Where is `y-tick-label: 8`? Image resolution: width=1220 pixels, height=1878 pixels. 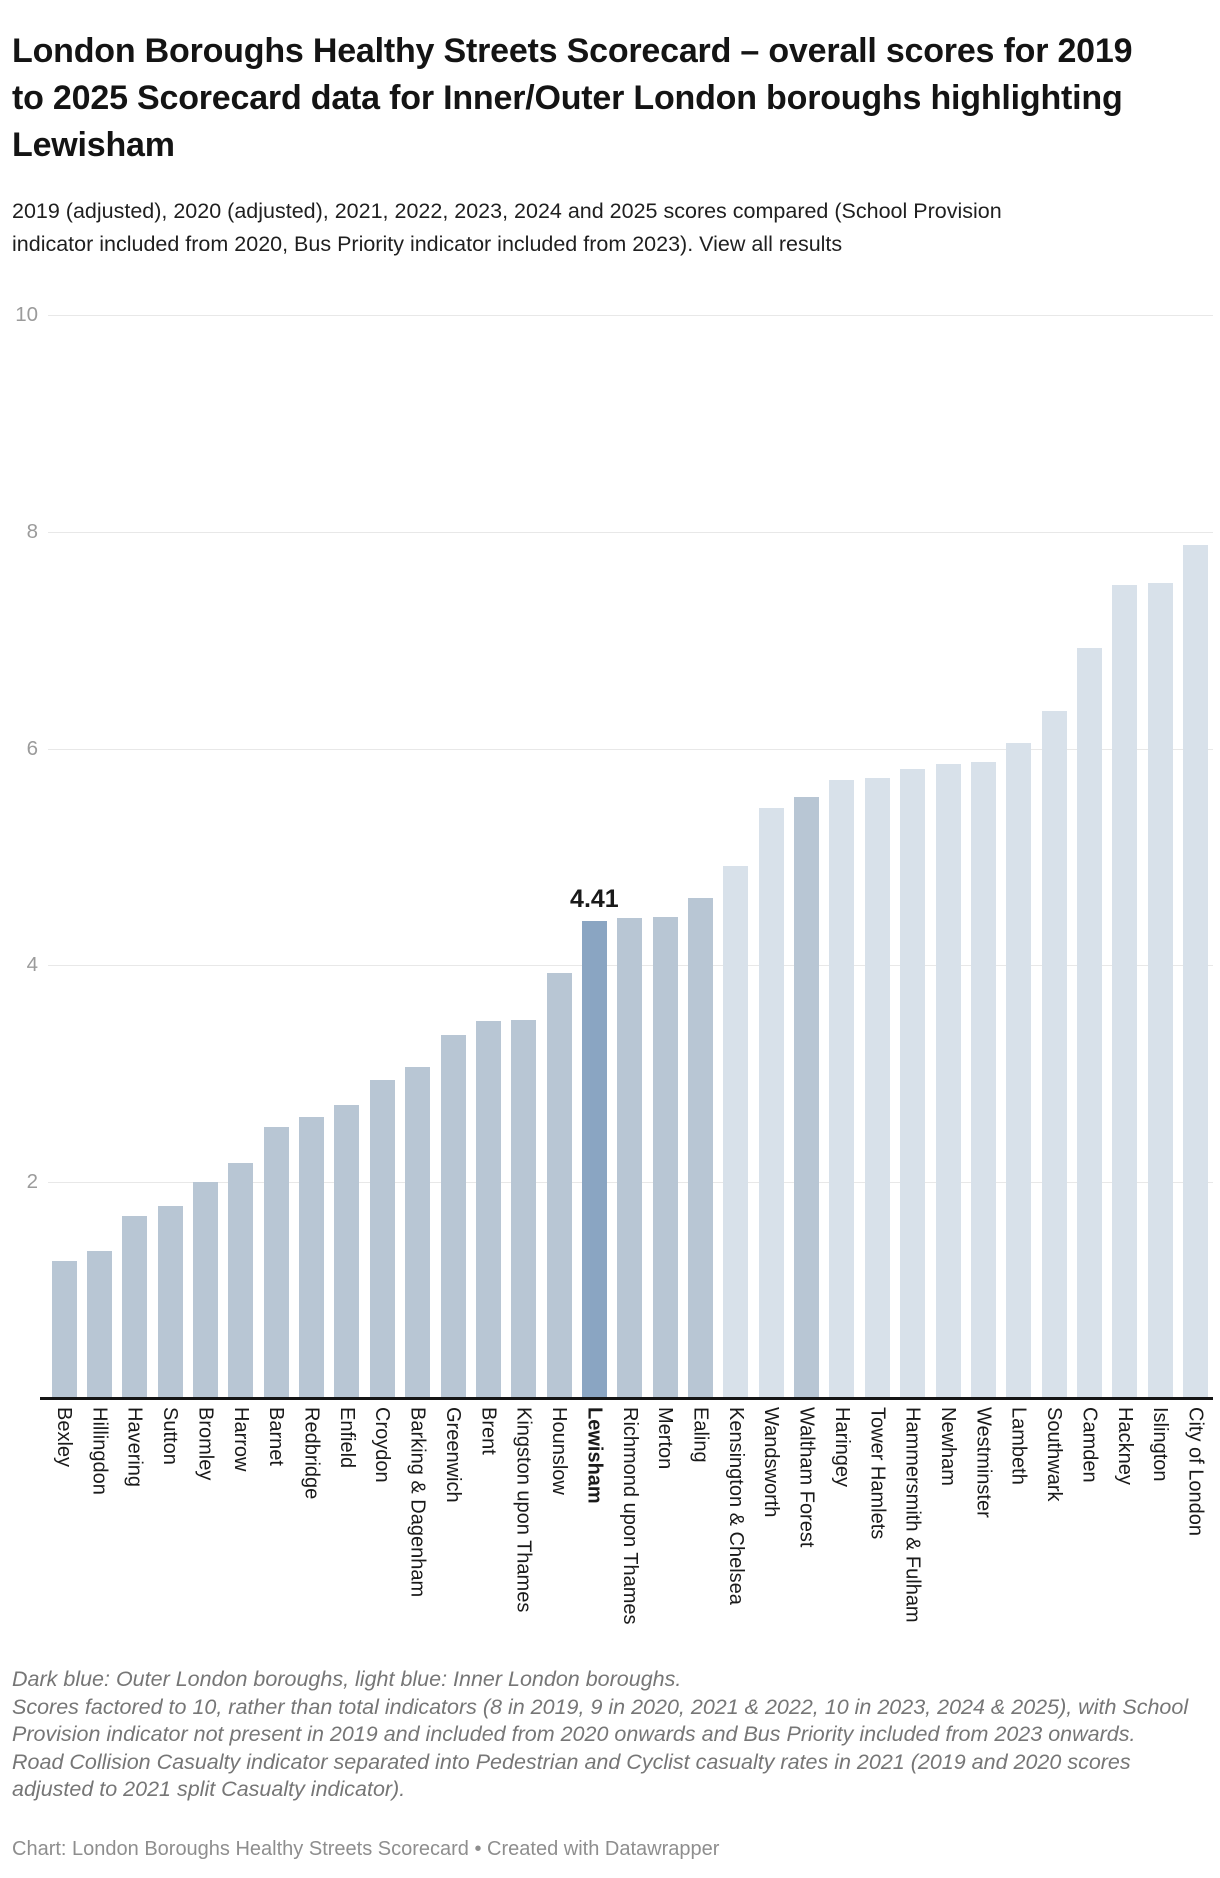
y-tick-label: 8 is located at coordinates (32, 531).